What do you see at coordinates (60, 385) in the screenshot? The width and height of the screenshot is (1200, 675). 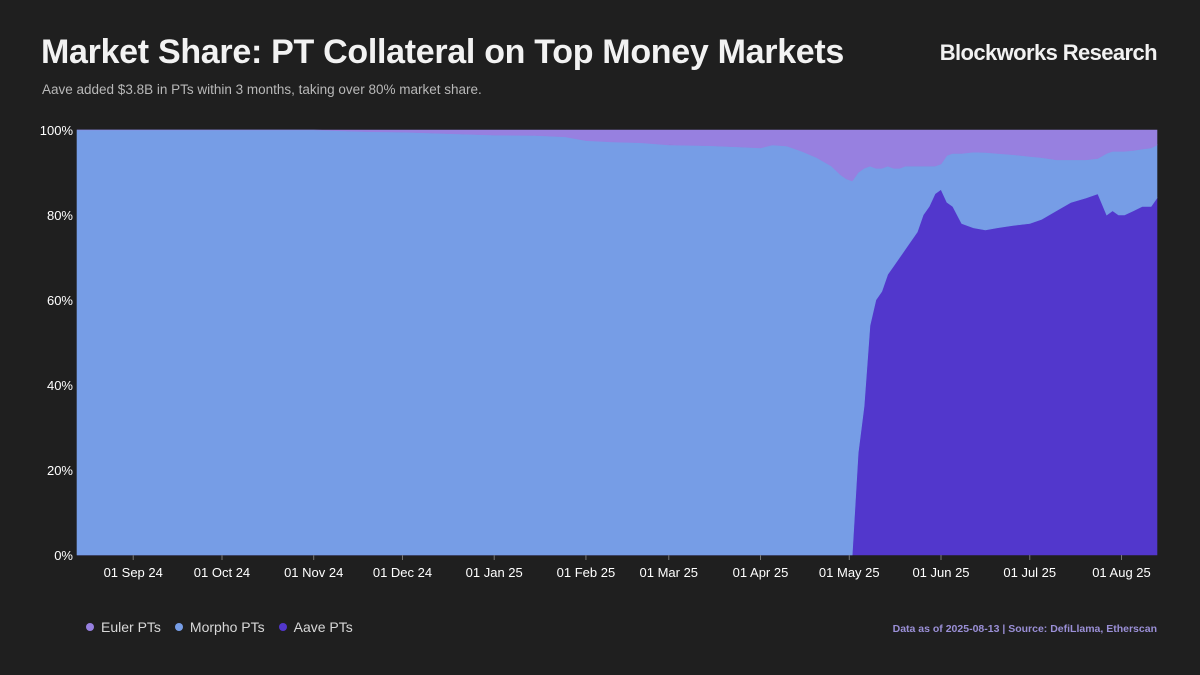 I see `y-tick-label: 40%` at bounding box center [60, 385].